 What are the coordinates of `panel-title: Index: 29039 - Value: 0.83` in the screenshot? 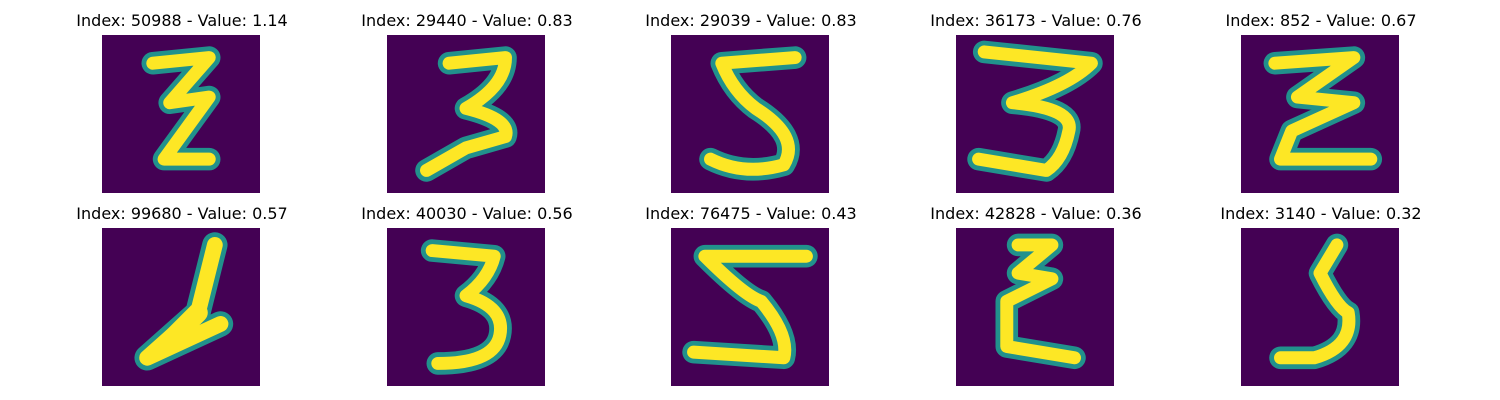 It's located at (751, 20).